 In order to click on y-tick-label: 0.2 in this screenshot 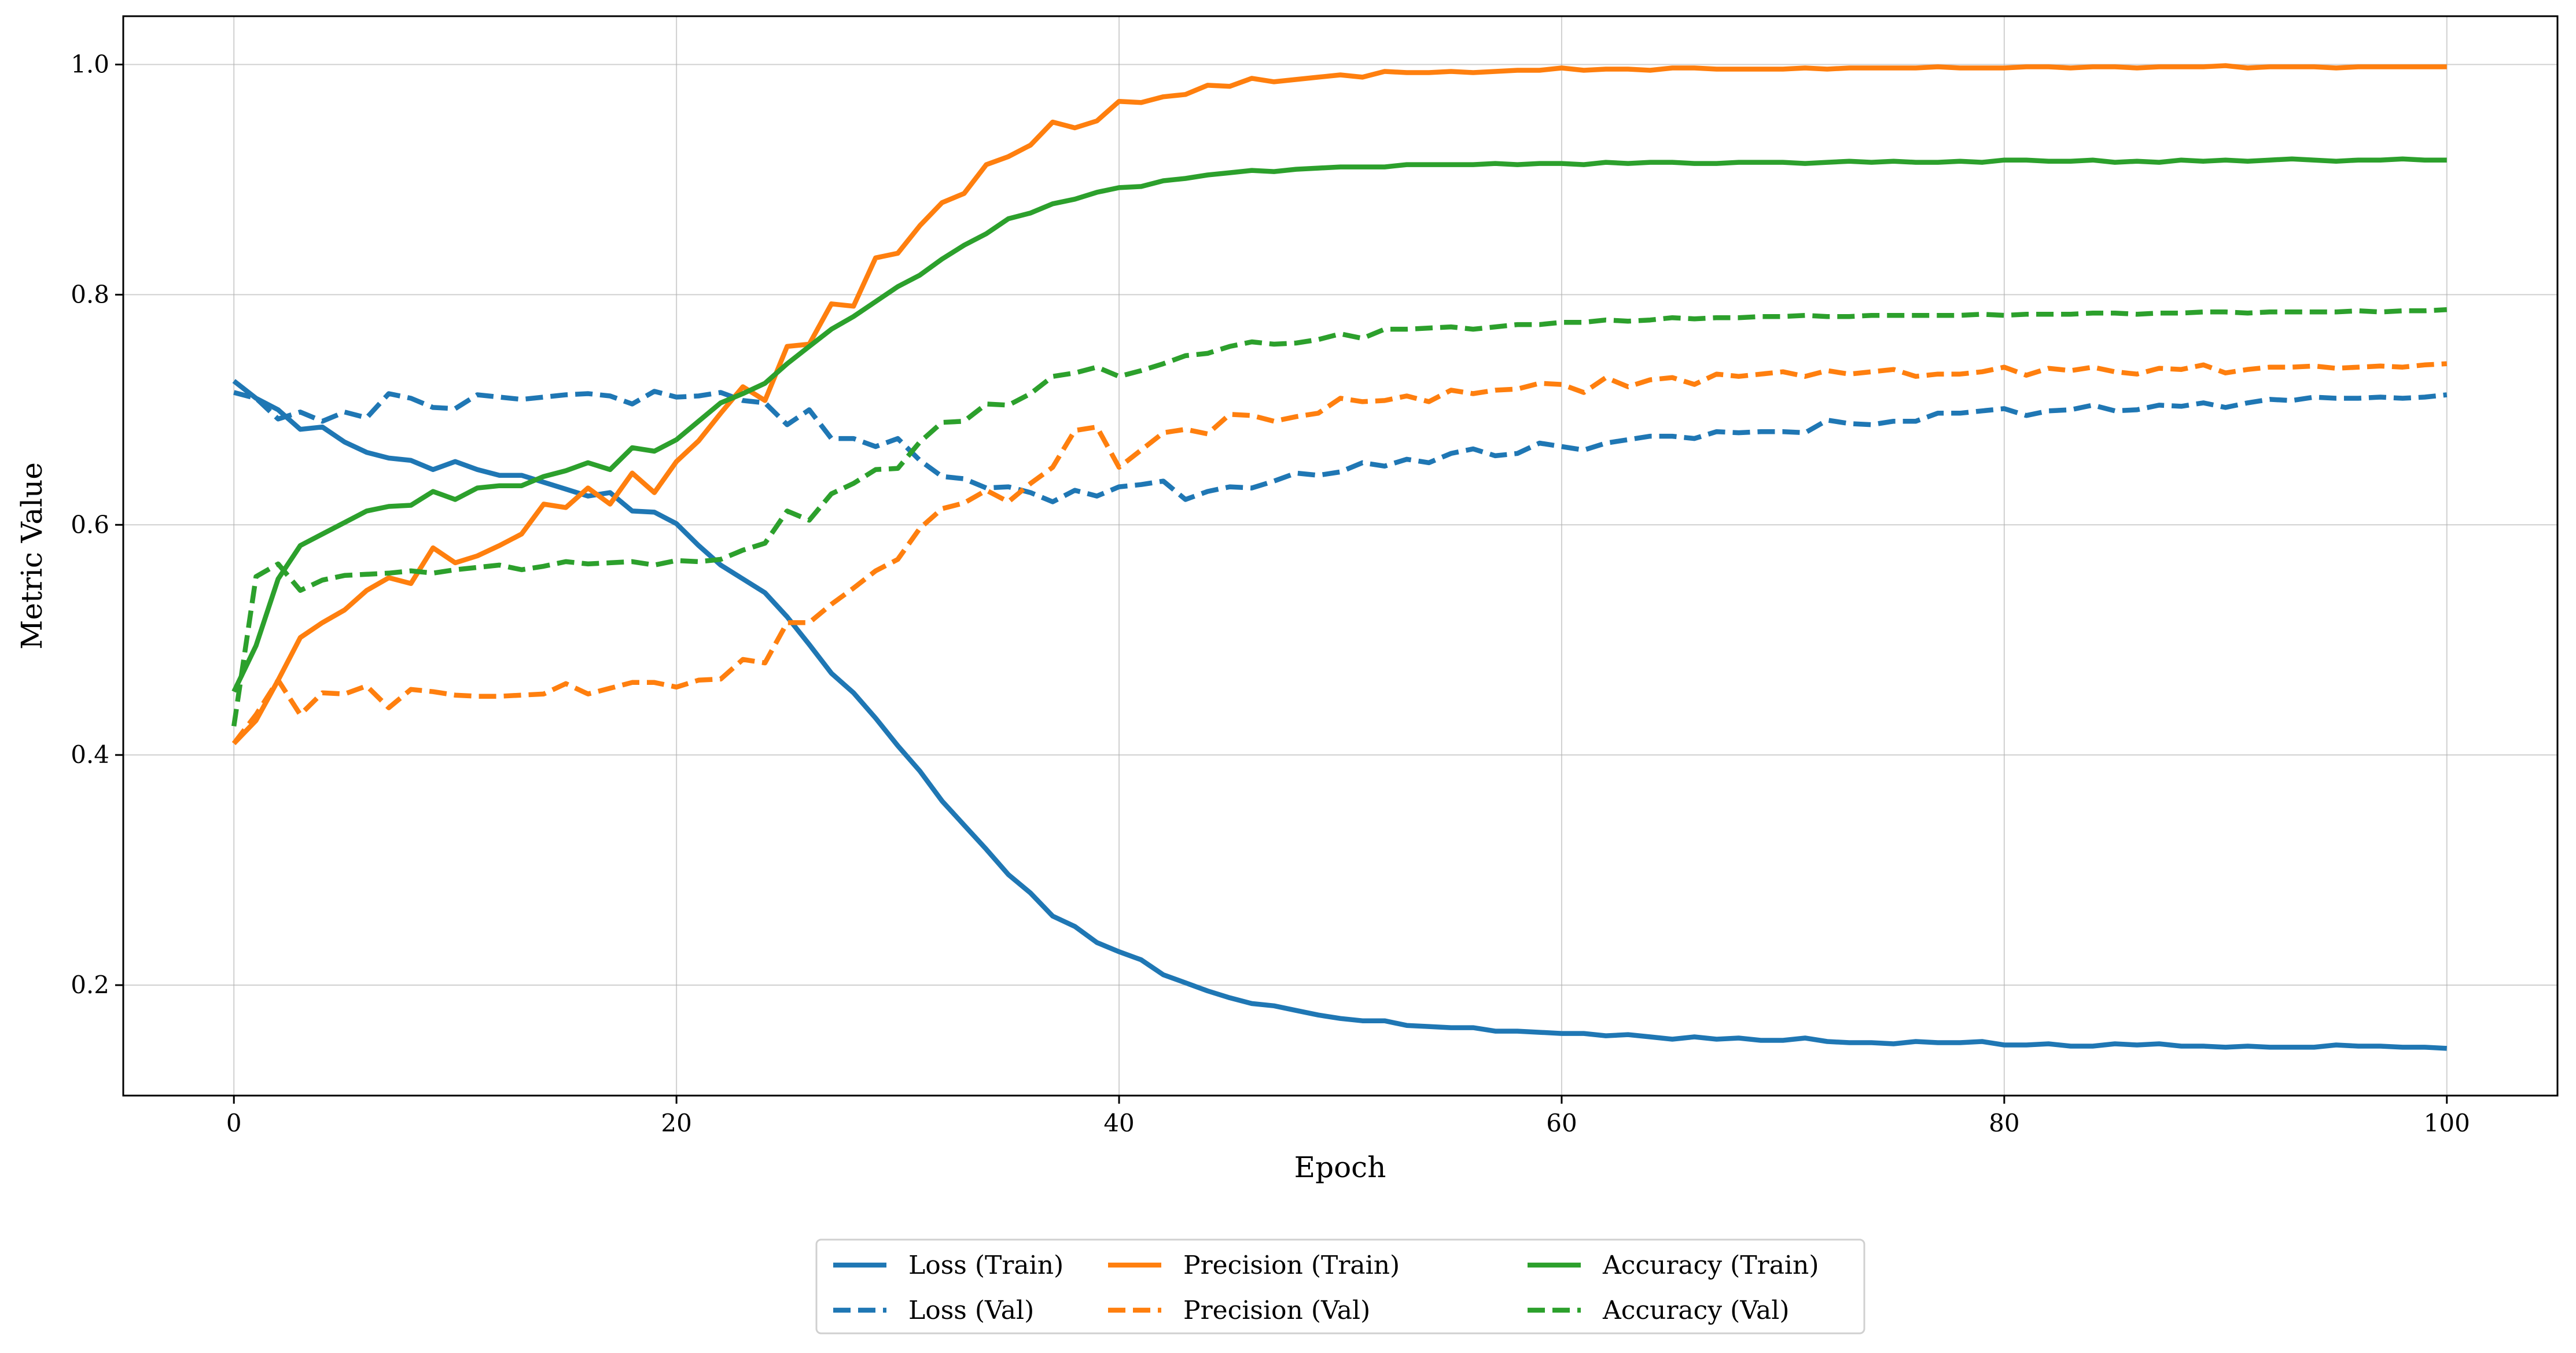, I will do `click(90, 985)`.